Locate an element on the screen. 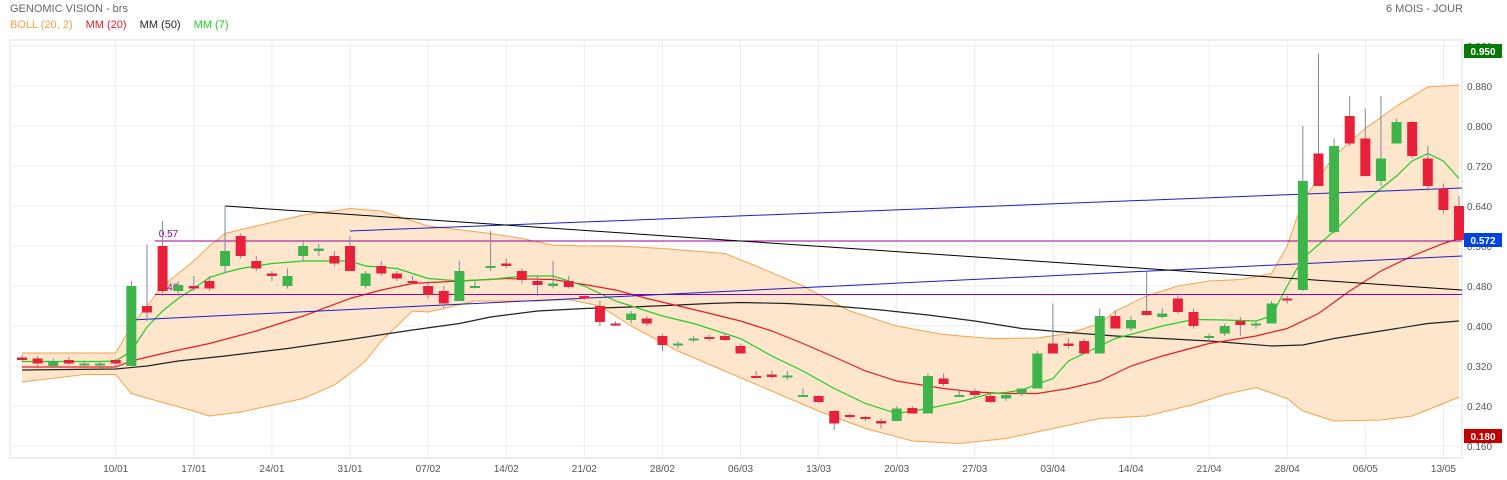 The width and height of the screenshot is (1507, 480). y-tick-label: 0.720 is located at coordinates (1479, 167).